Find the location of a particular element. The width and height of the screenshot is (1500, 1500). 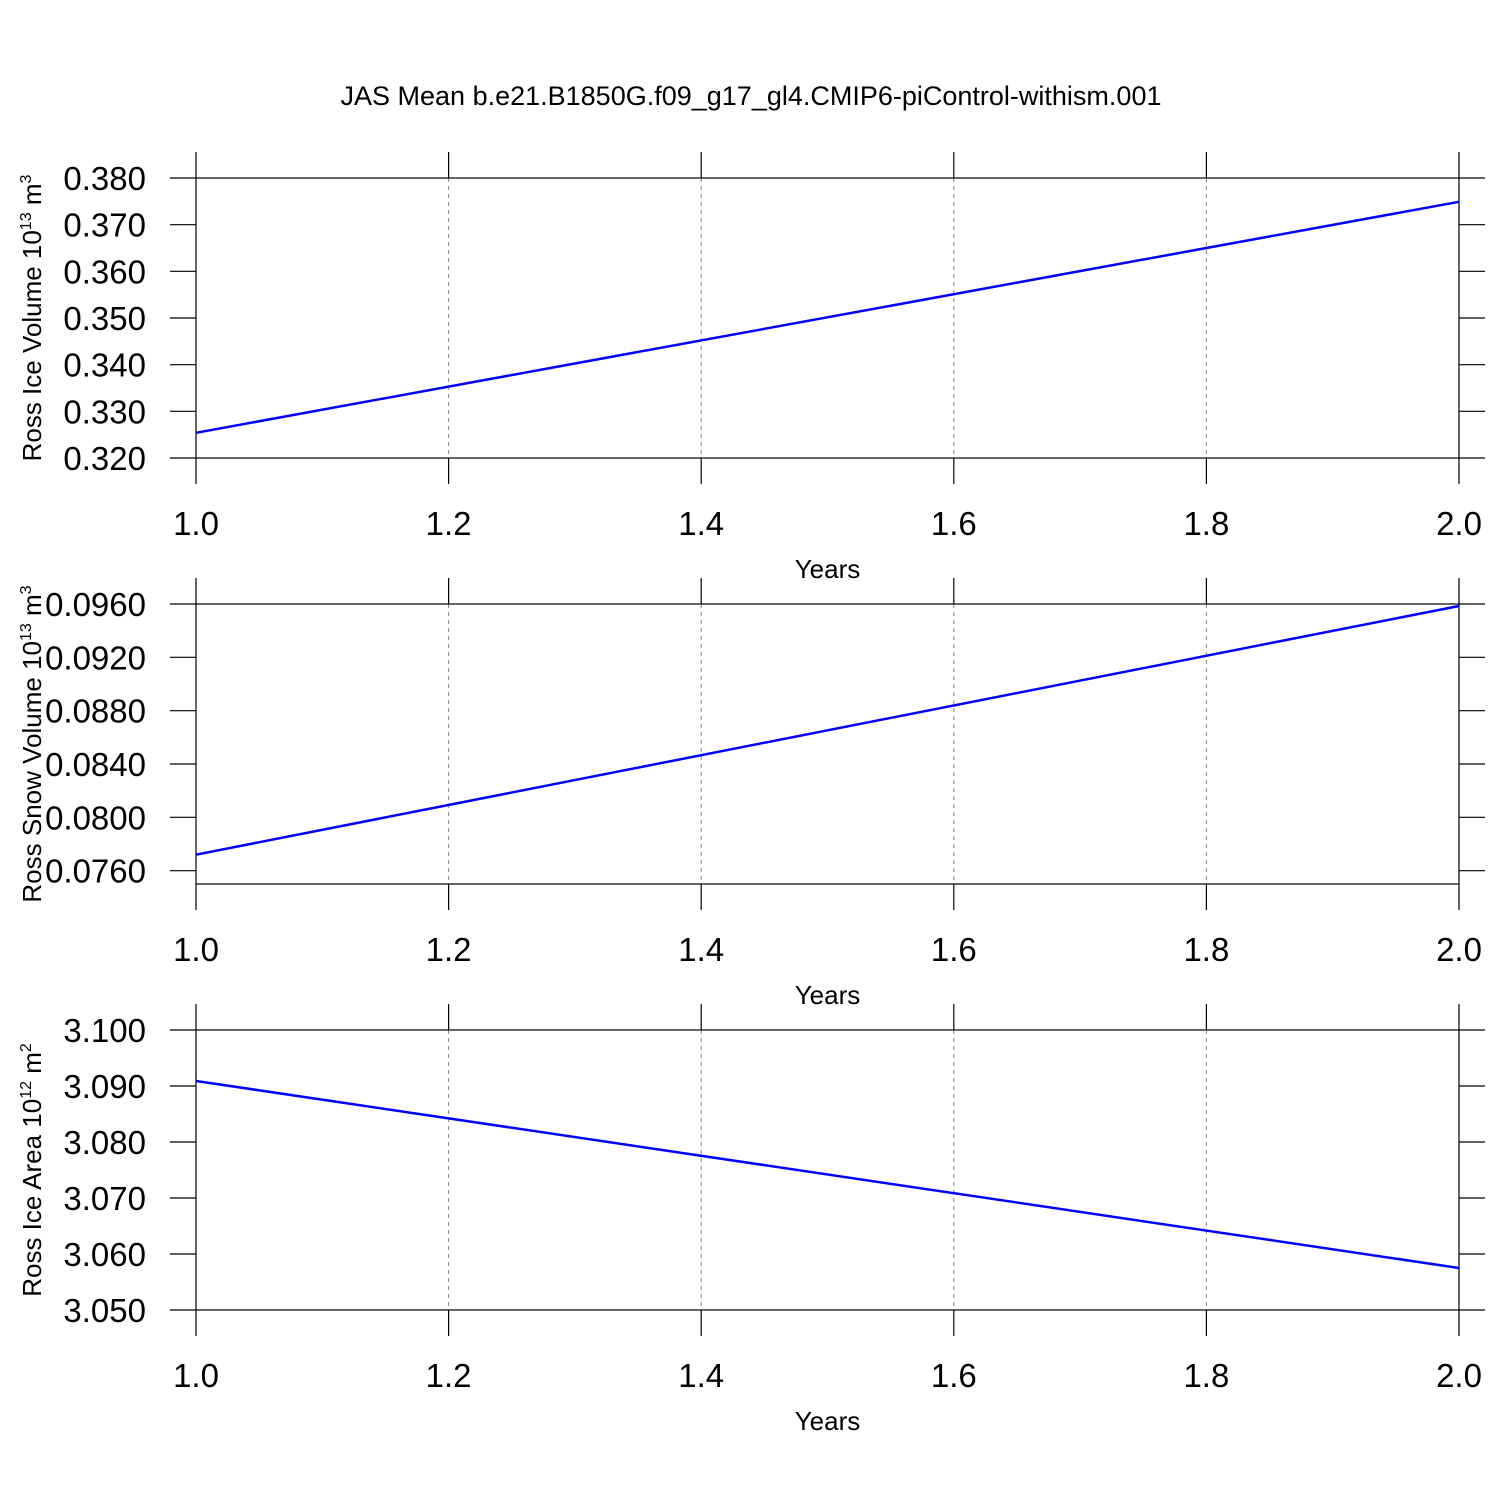

y-tick-label: 0.0800 is located at coordinates (95, 817).